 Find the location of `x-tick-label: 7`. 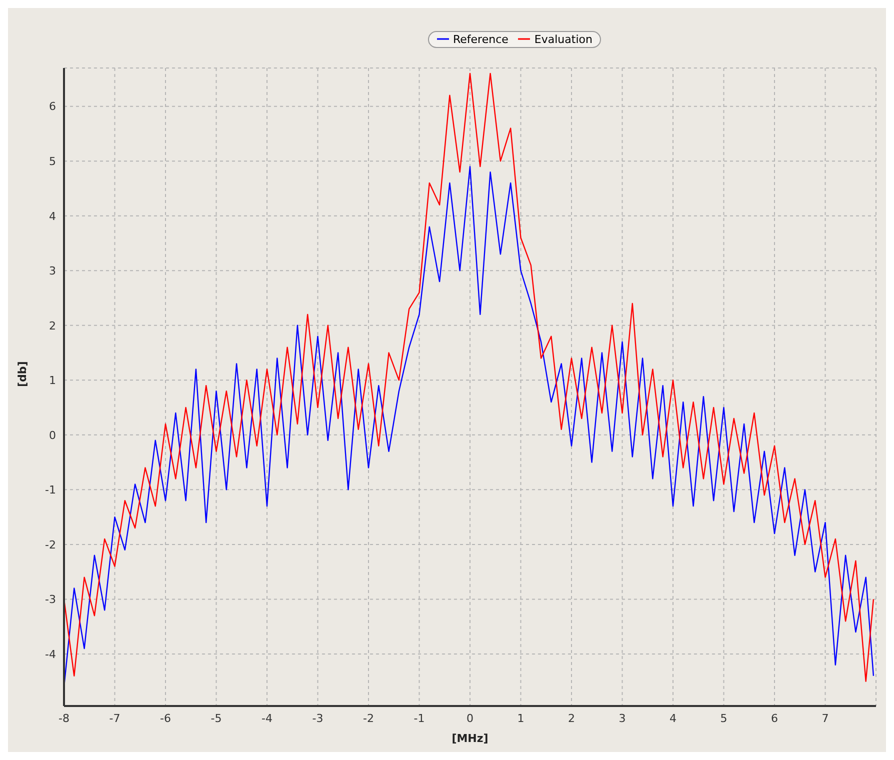

x-tick-label: 7 is located at coordinates (825, 718).